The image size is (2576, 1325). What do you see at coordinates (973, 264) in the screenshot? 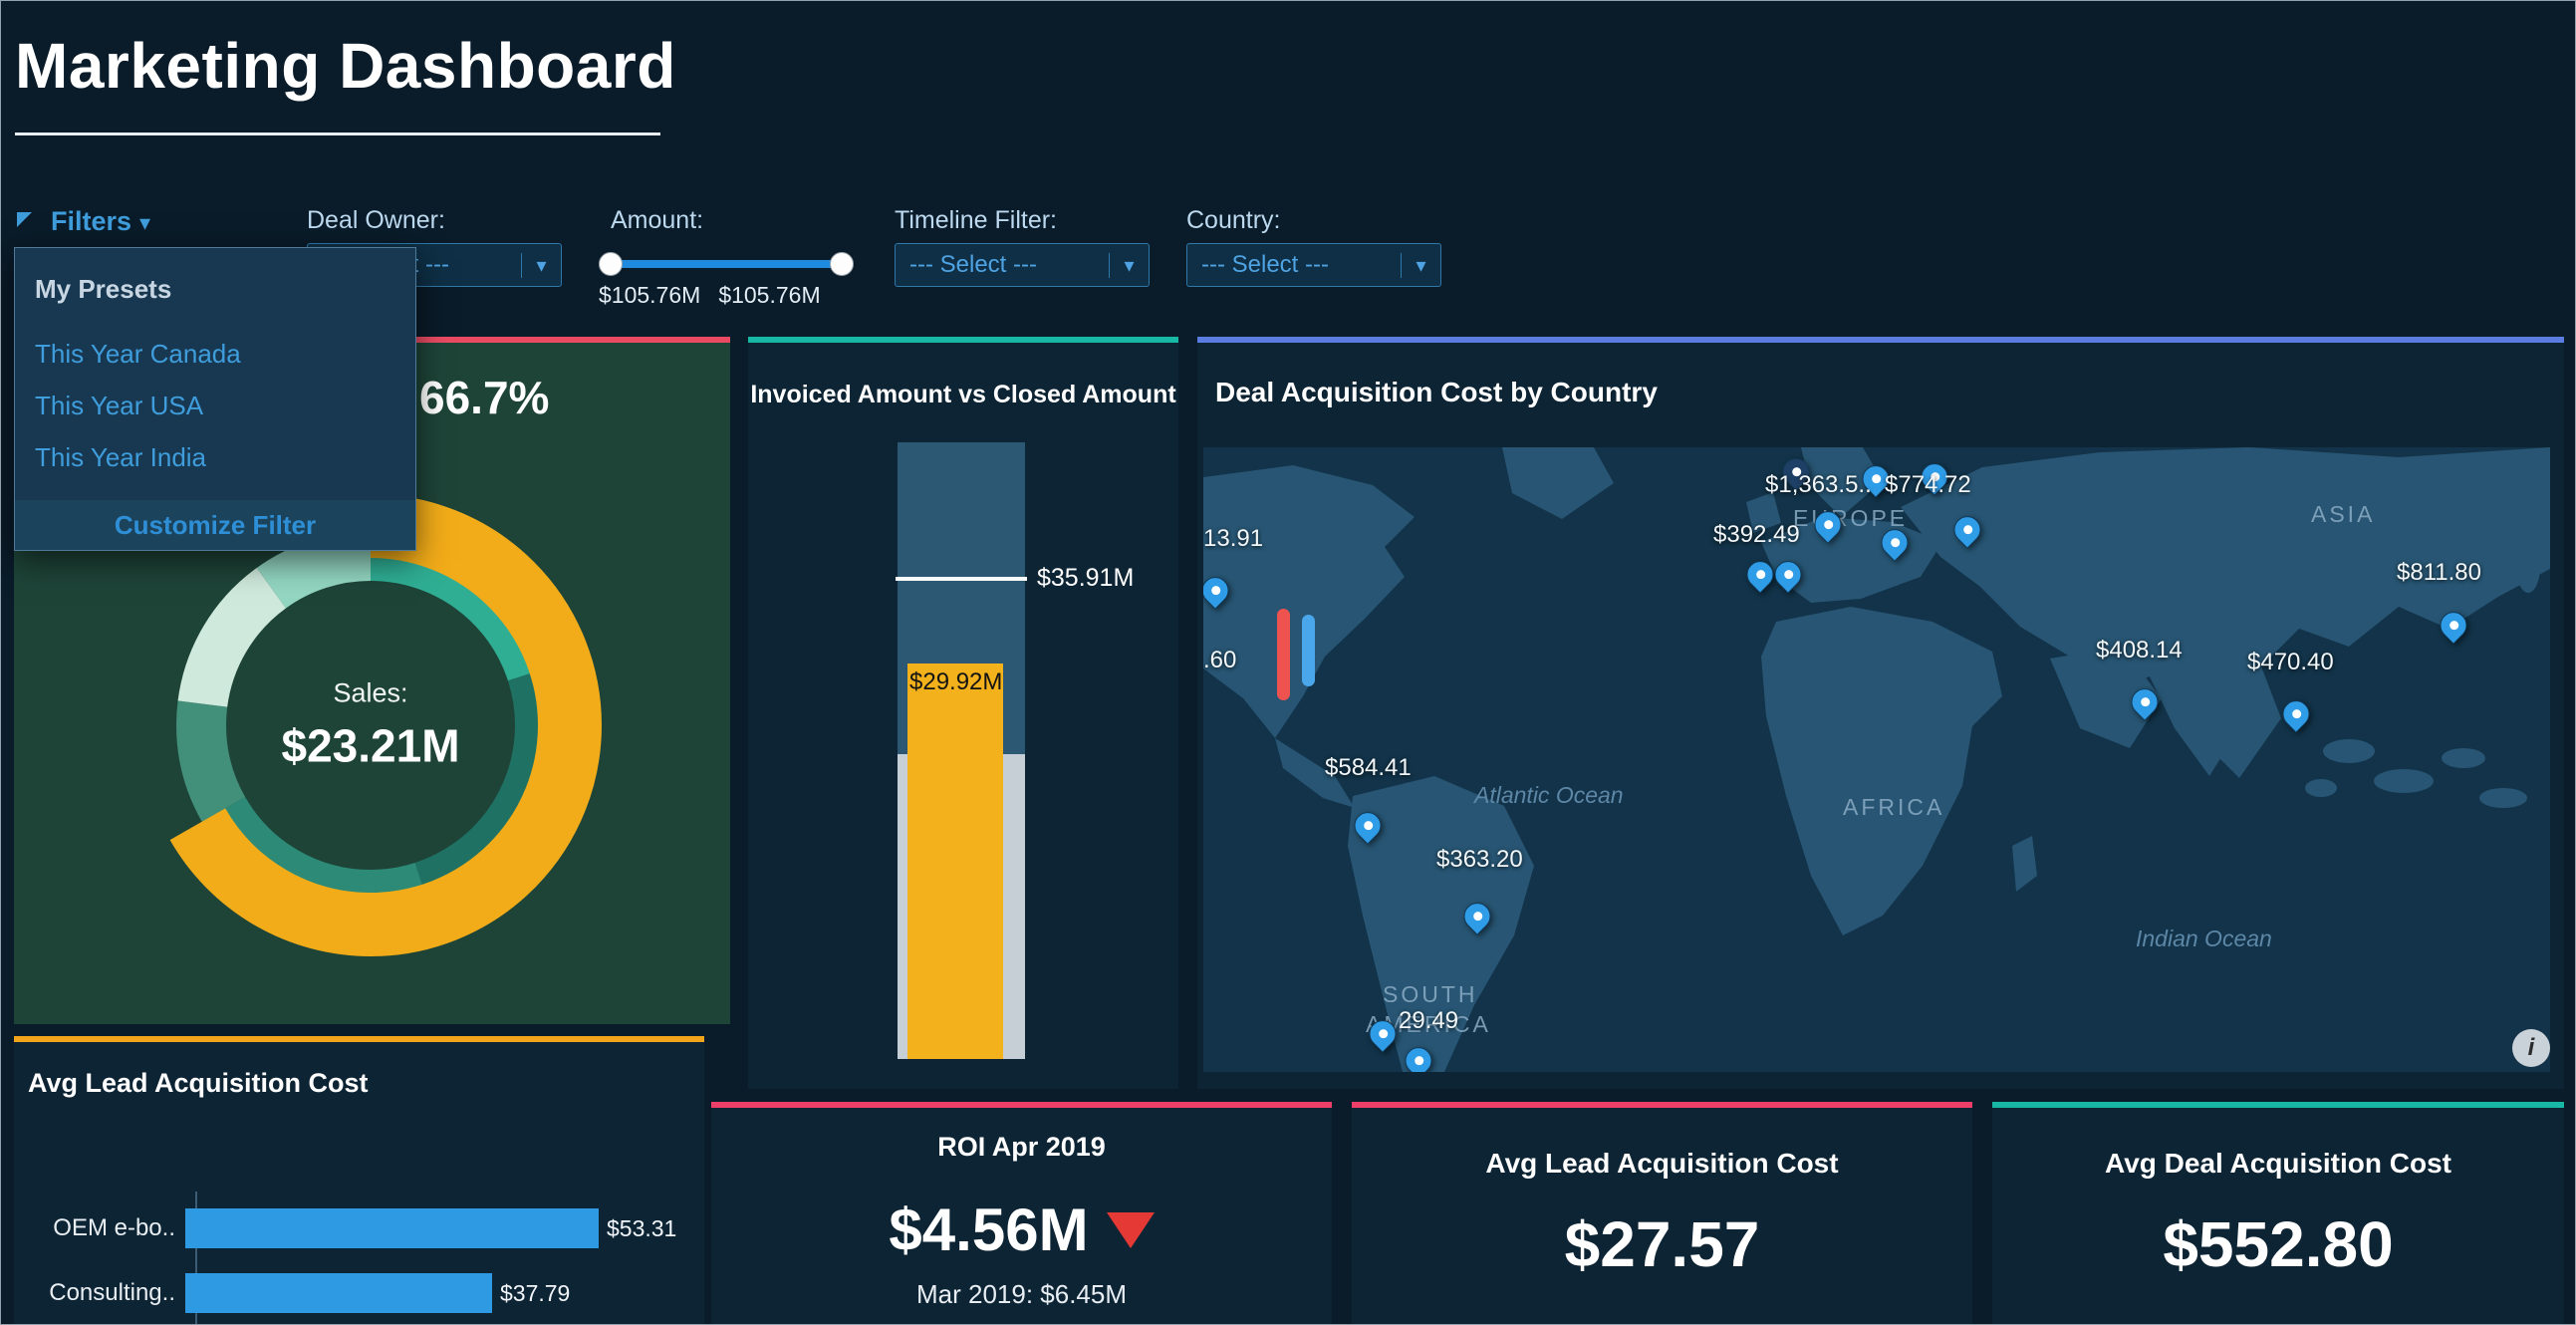
I see `timeline-filter-value: --- Select ---` at bounding box center [973, 264].